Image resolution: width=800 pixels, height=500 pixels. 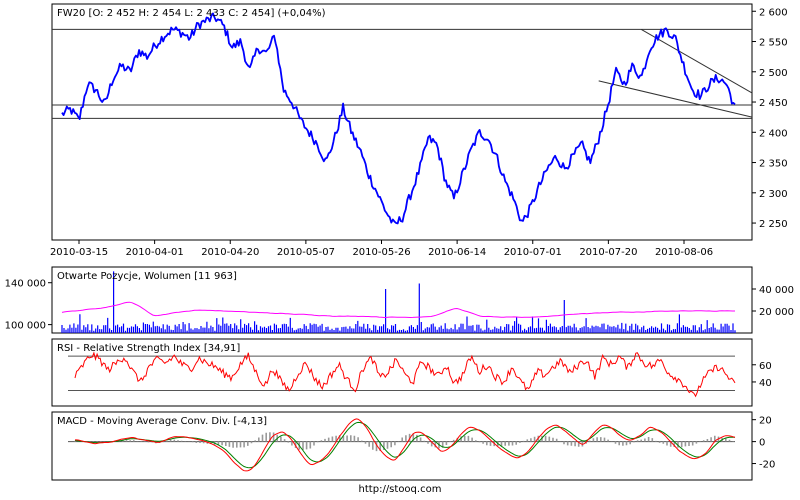 I want to click on x-tick-label: 2010-03-15, so click(x=79, y=252).